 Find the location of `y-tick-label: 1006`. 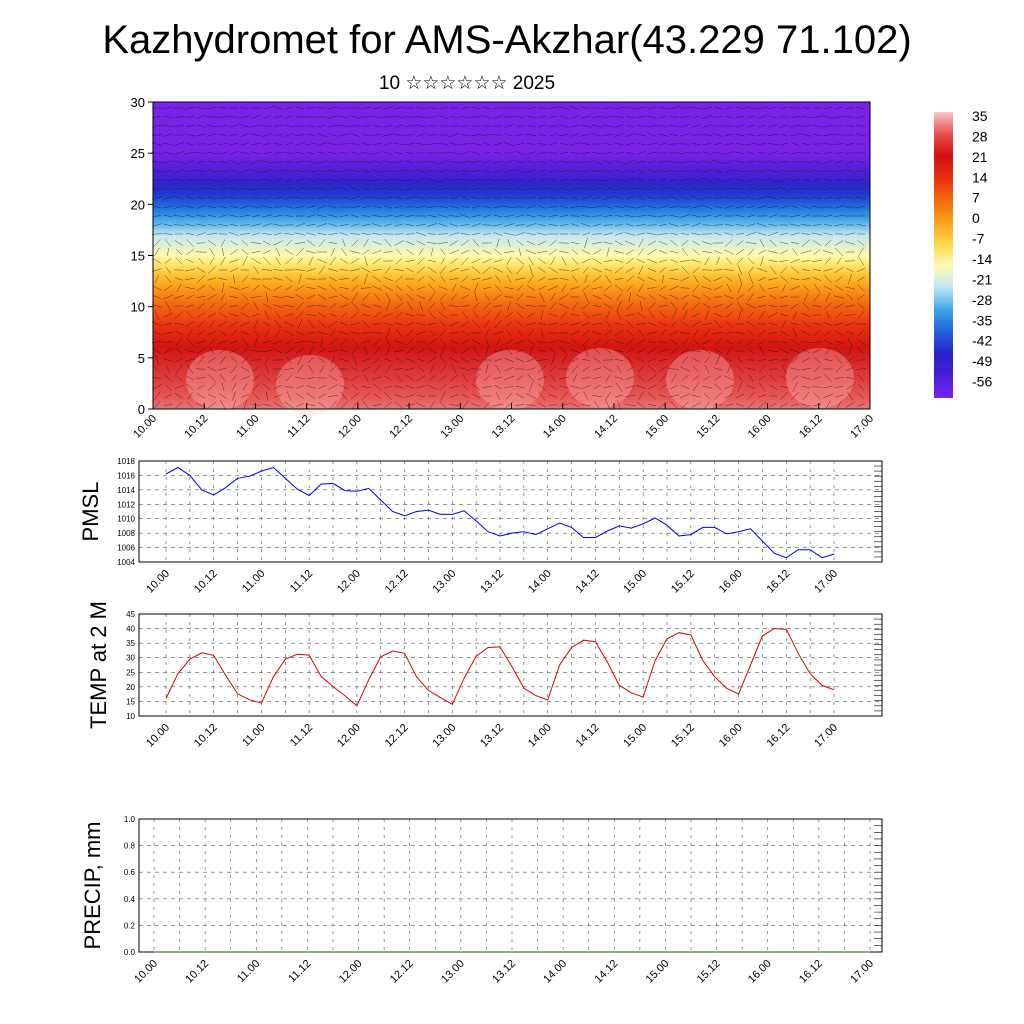

y-tick-label: 1006 is located at coordinates (126, 548).